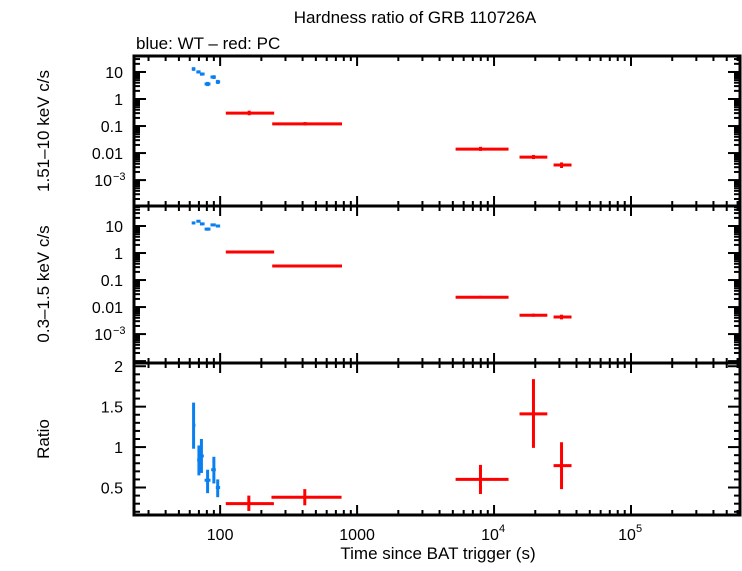 This screenshot has width=742, height=571. I want to click on chart-title: Hardness ratio of GRB 110726A, so click(415, 17).